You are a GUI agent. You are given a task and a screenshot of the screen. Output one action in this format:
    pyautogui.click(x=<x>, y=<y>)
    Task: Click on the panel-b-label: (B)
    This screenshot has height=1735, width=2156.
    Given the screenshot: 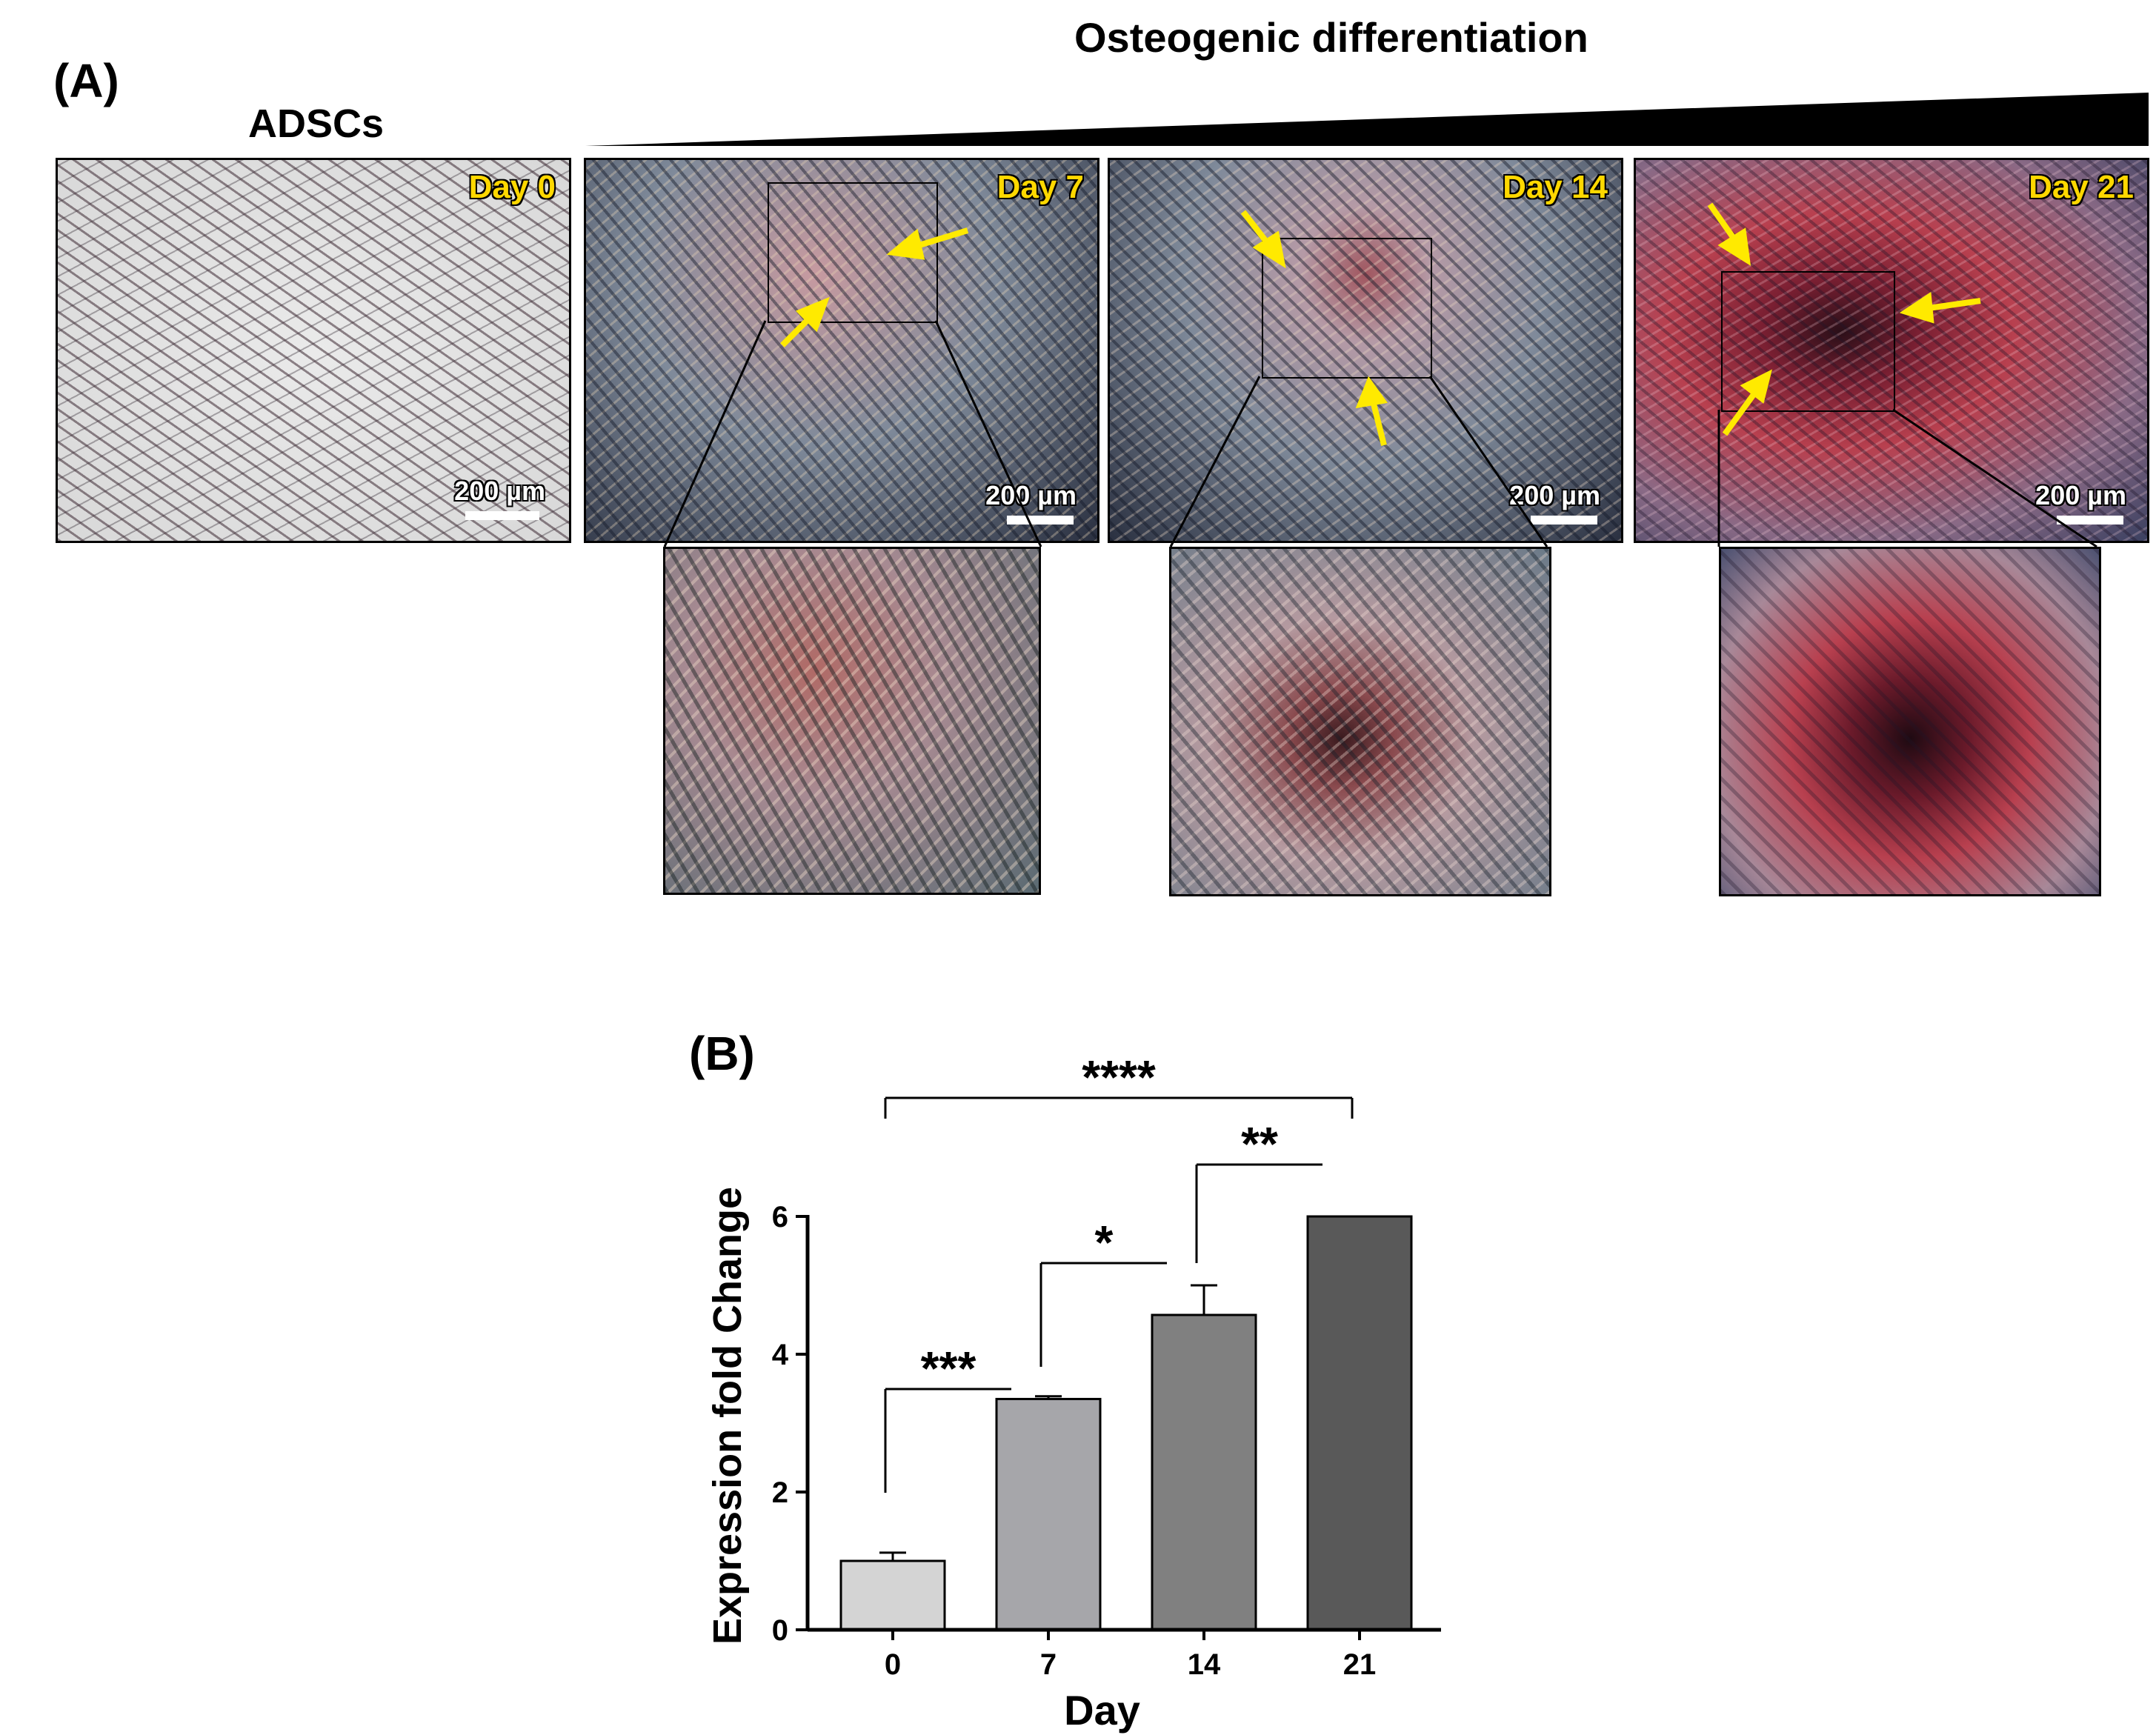 What is the action you would take?
    pyautogui.click(x=722, y=1053)
    